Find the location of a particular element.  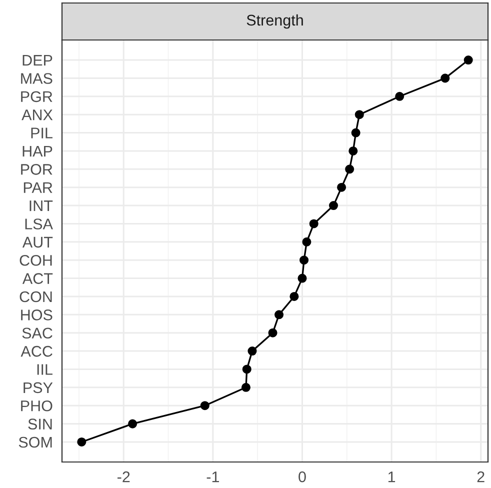

y-tick-label: ANX is located at coordinates (37, 115).